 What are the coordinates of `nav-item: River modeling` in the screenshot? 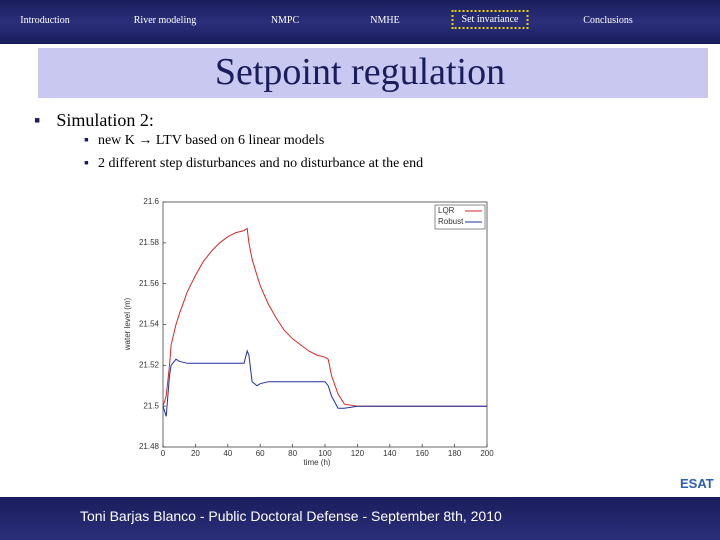 It's located at (165, 20).